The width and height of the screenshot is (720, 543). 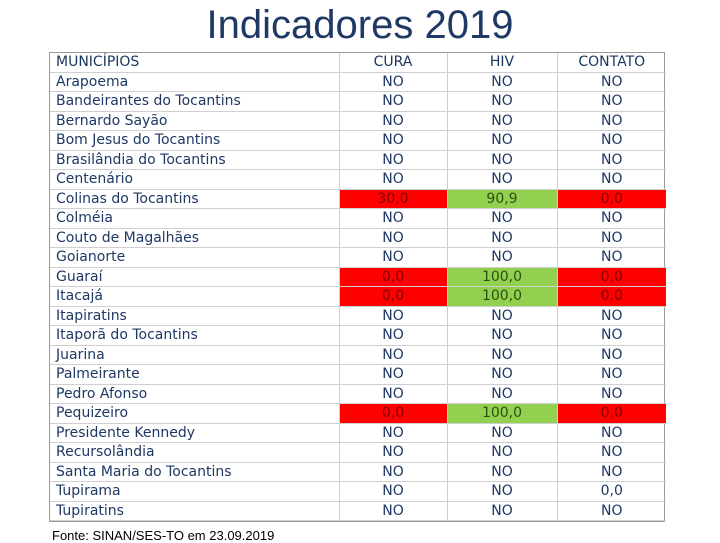 What do you see at coordinates (358, 355) in the screenshot?
I see `table-row: Juarina NO NO NO` at bounding box center [358, 355].